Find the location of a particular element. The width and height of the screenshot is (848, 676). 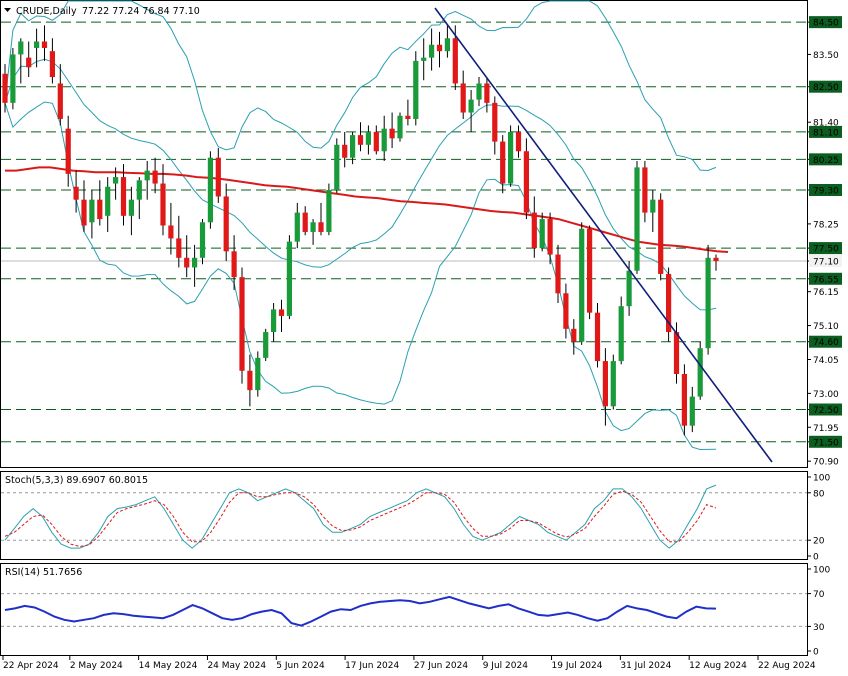

price-label-1: 83.50 is located at coordinates (826, 56).